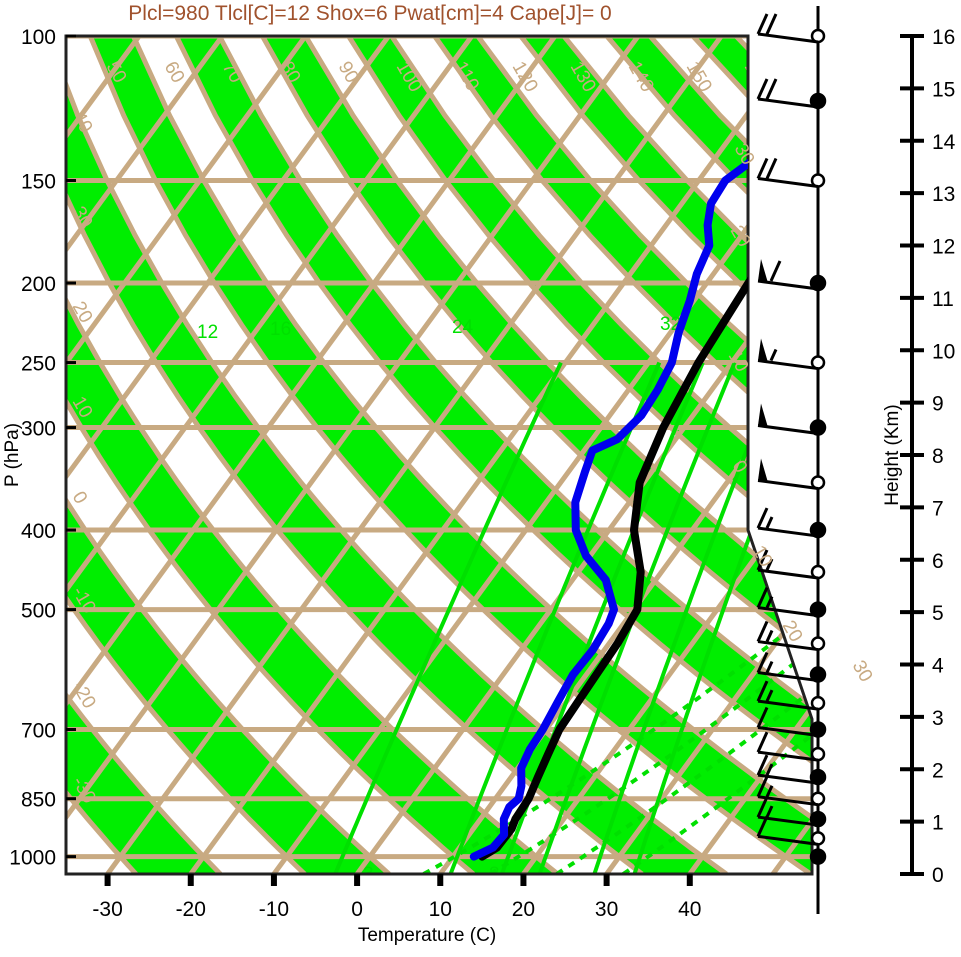 Image resolution: width=961 pixels, height=957 pixels. What do you see at coordinates (892, 454) in the screenshot?
I see `height-axis-title: Height (Km)` at bounding box center [892, 454].